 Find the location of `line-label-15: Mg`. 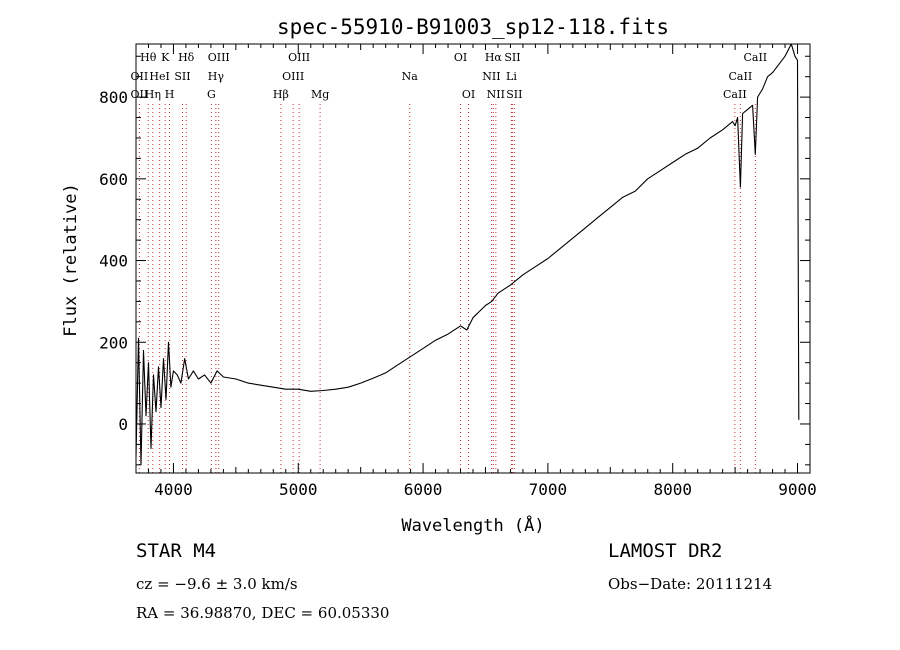

line-label-15: Mg is located at coordinates (320, 94).